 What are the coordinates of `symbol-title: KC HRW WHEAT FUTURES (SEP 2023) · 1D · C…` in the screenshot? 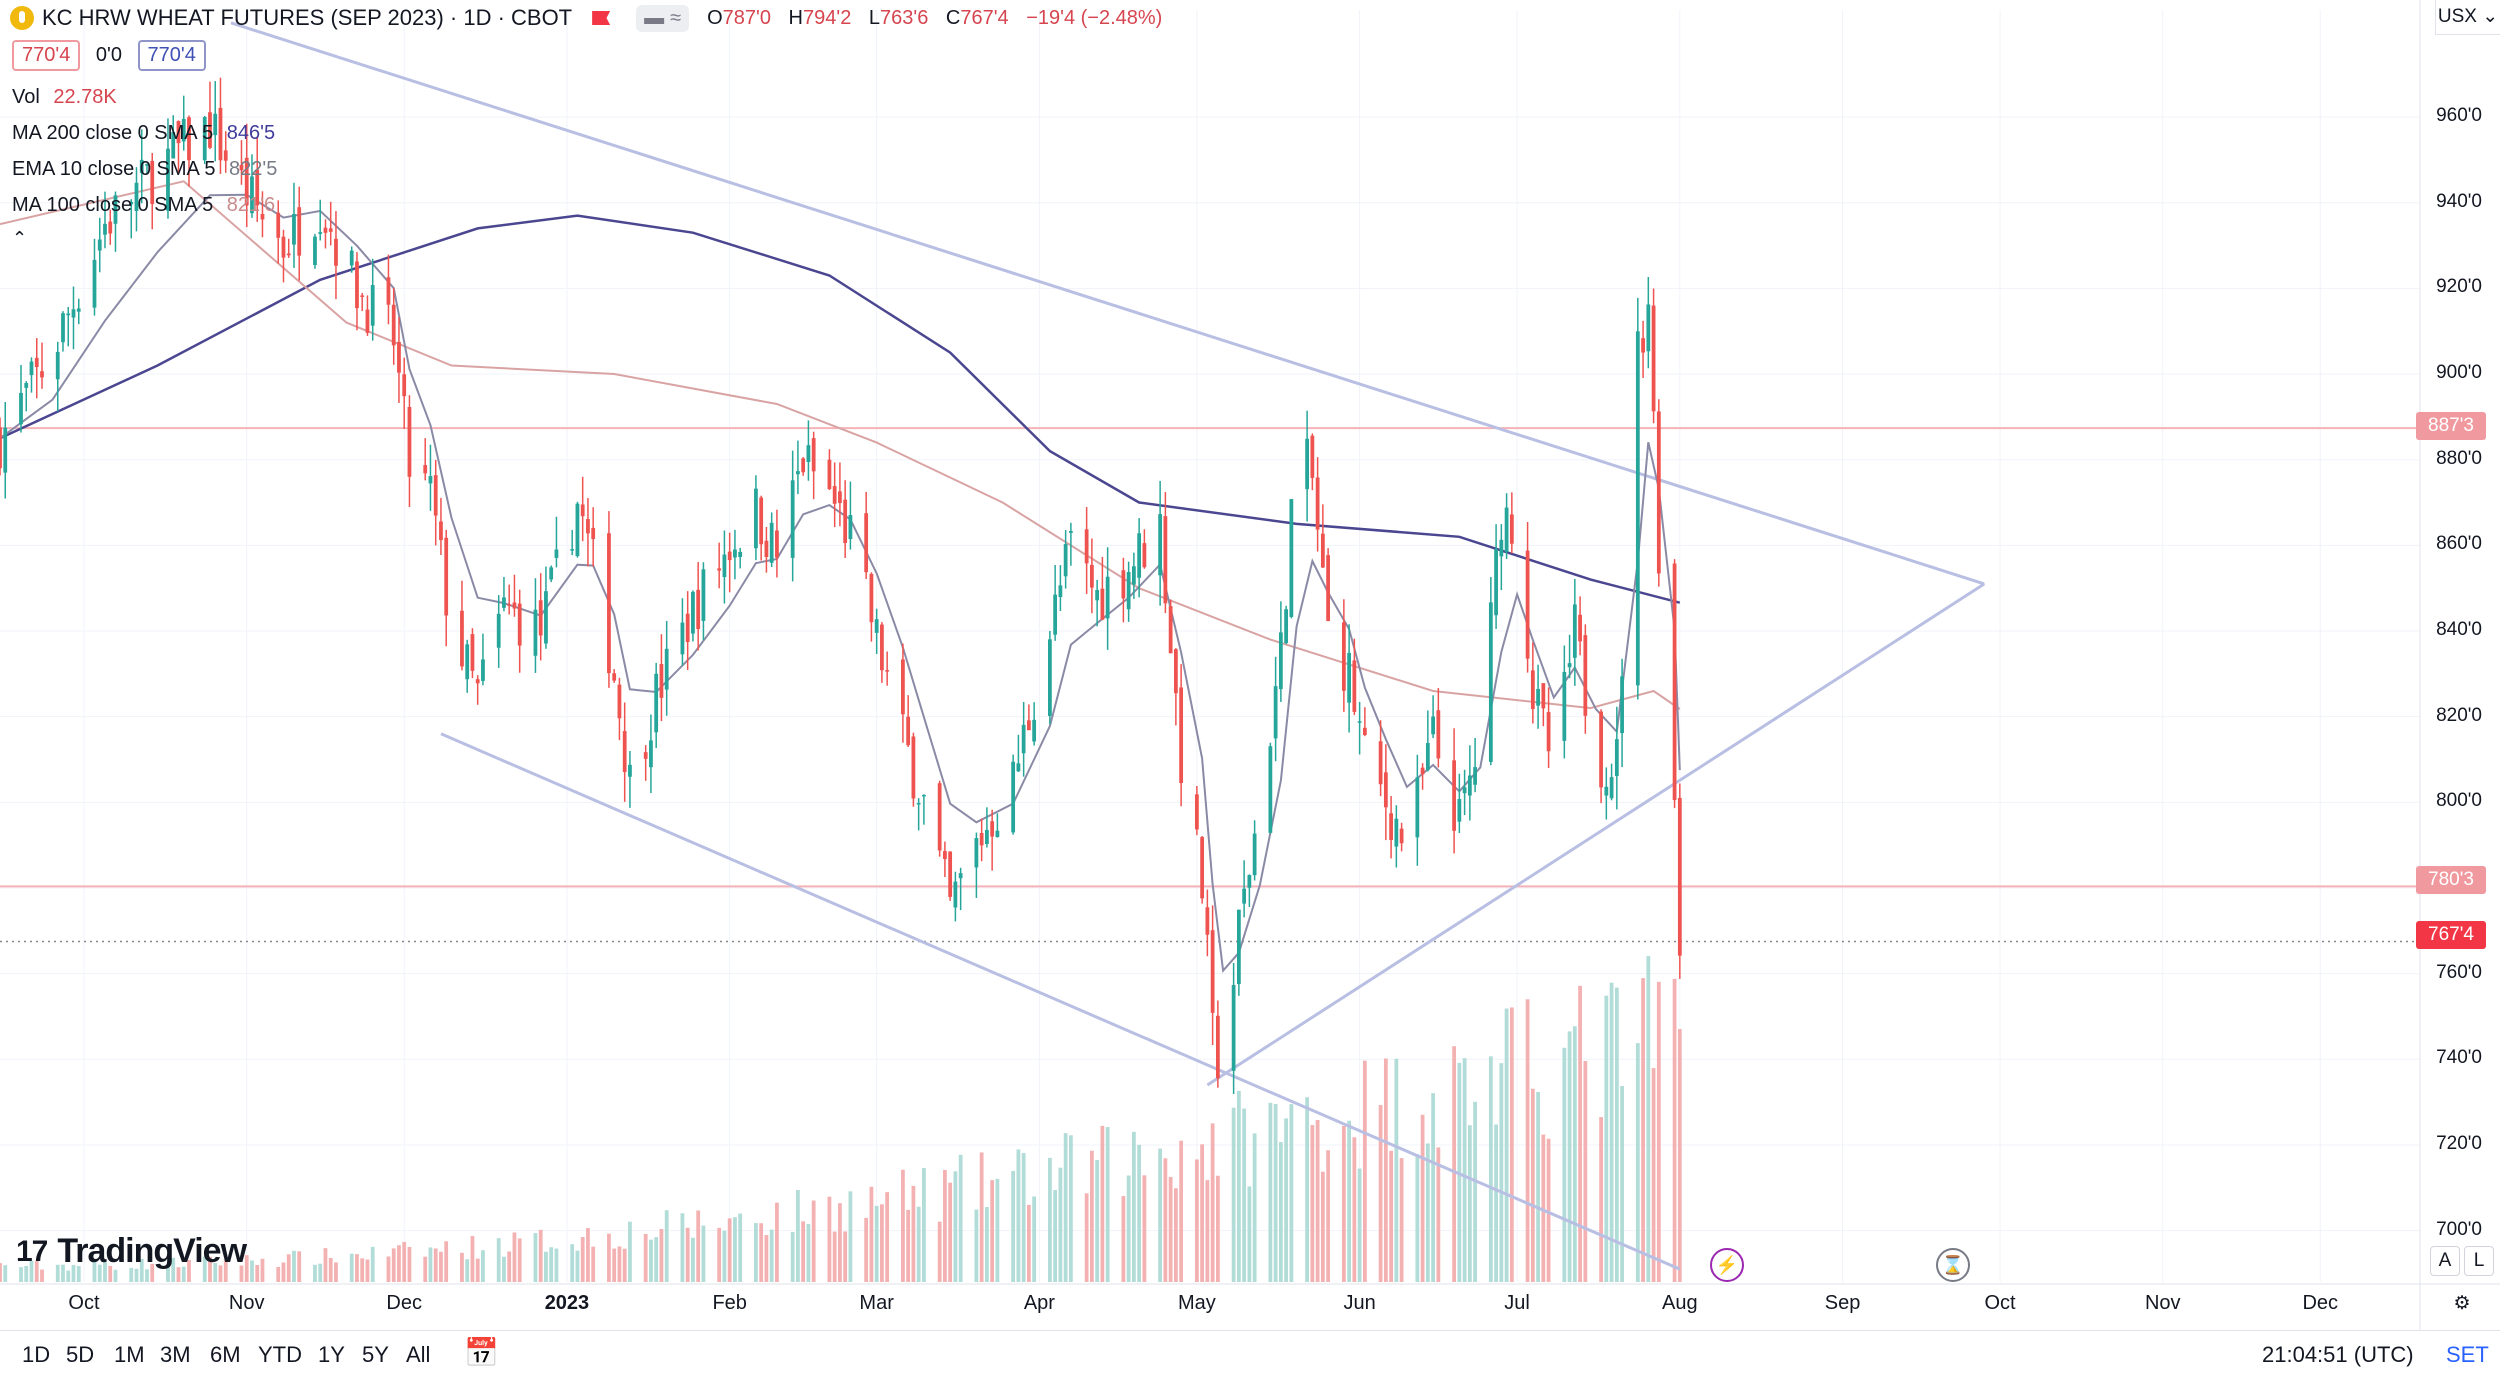 It's located at (307, 17).